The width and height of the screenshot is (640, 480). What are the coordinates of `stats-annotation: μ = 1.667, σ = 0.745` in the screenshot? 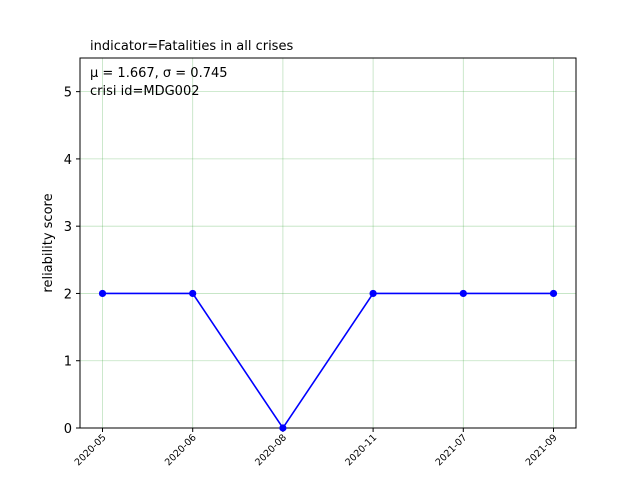 It's located at (159, 73).